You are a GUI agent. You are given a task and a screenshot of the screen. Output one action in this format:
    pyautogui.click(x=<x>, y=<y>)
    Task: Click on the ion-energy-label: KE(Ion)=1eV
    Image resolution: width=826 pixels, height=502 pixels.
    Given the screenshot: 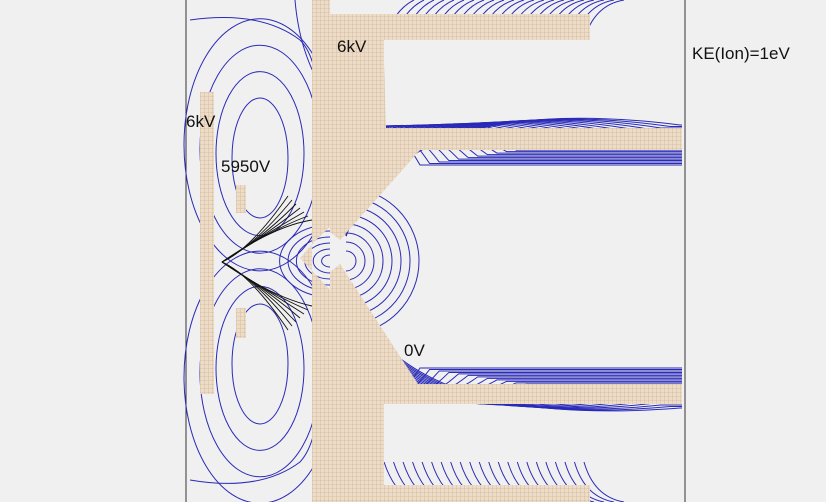 What is the action you would take?
    pyautogui.click(x=741, y=53)
    